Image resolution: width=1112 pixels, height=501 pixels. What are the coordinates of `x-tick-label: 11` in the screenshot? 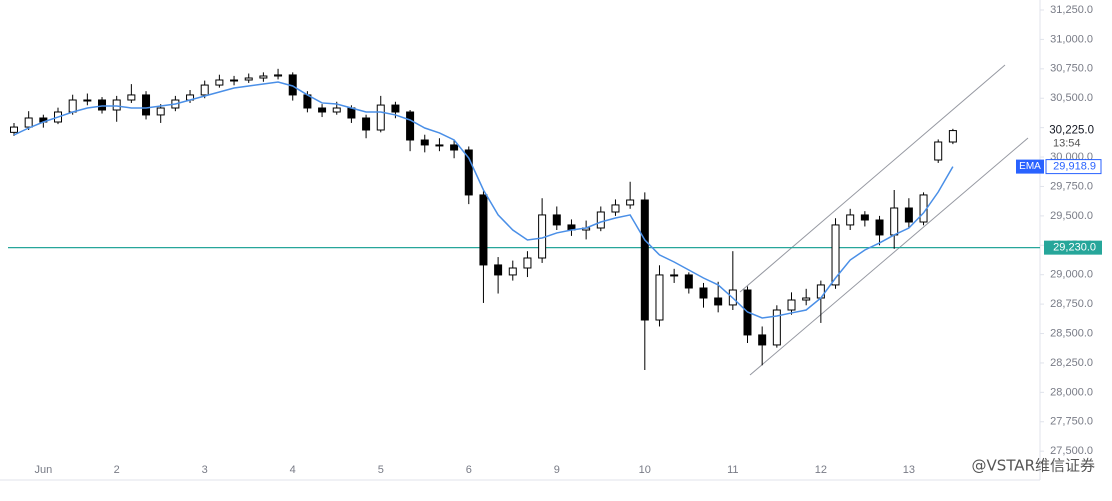 It's located at (732, 470).